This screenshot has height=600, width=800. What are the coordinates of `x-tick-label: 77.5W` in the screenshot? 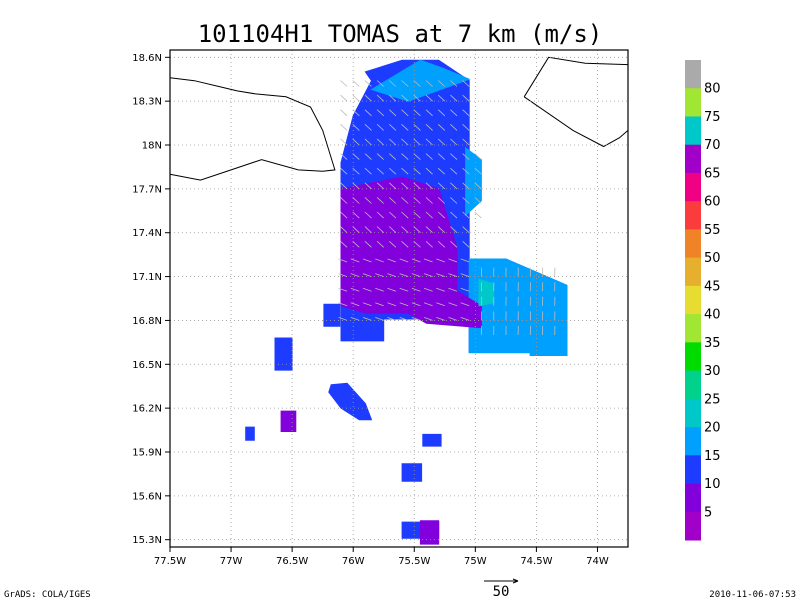 It's located at (170, 561).